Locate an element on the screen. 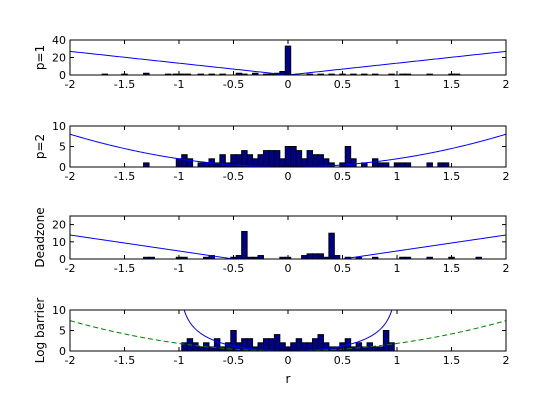 The height and width of the screenshot is (420, 560). subplot-2: -2 -1.5 -1 -0.5 0 0.5 1 1.5 2 0 5 10 p=2 is located at coordinates (271, 151).